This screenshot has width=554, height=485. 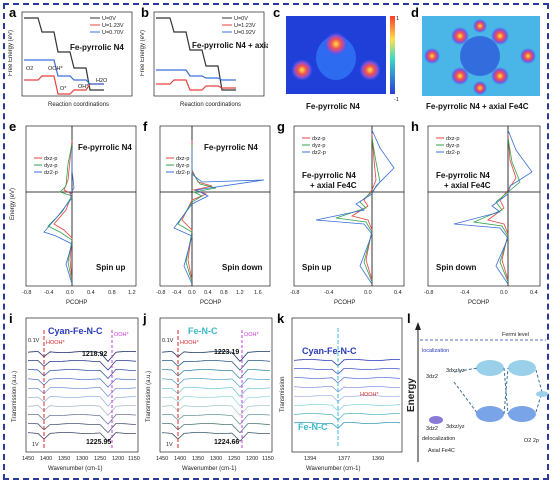 I want to click on panel-h-title1: Fe-pyrrolic N4, so click(x=463, y=175).